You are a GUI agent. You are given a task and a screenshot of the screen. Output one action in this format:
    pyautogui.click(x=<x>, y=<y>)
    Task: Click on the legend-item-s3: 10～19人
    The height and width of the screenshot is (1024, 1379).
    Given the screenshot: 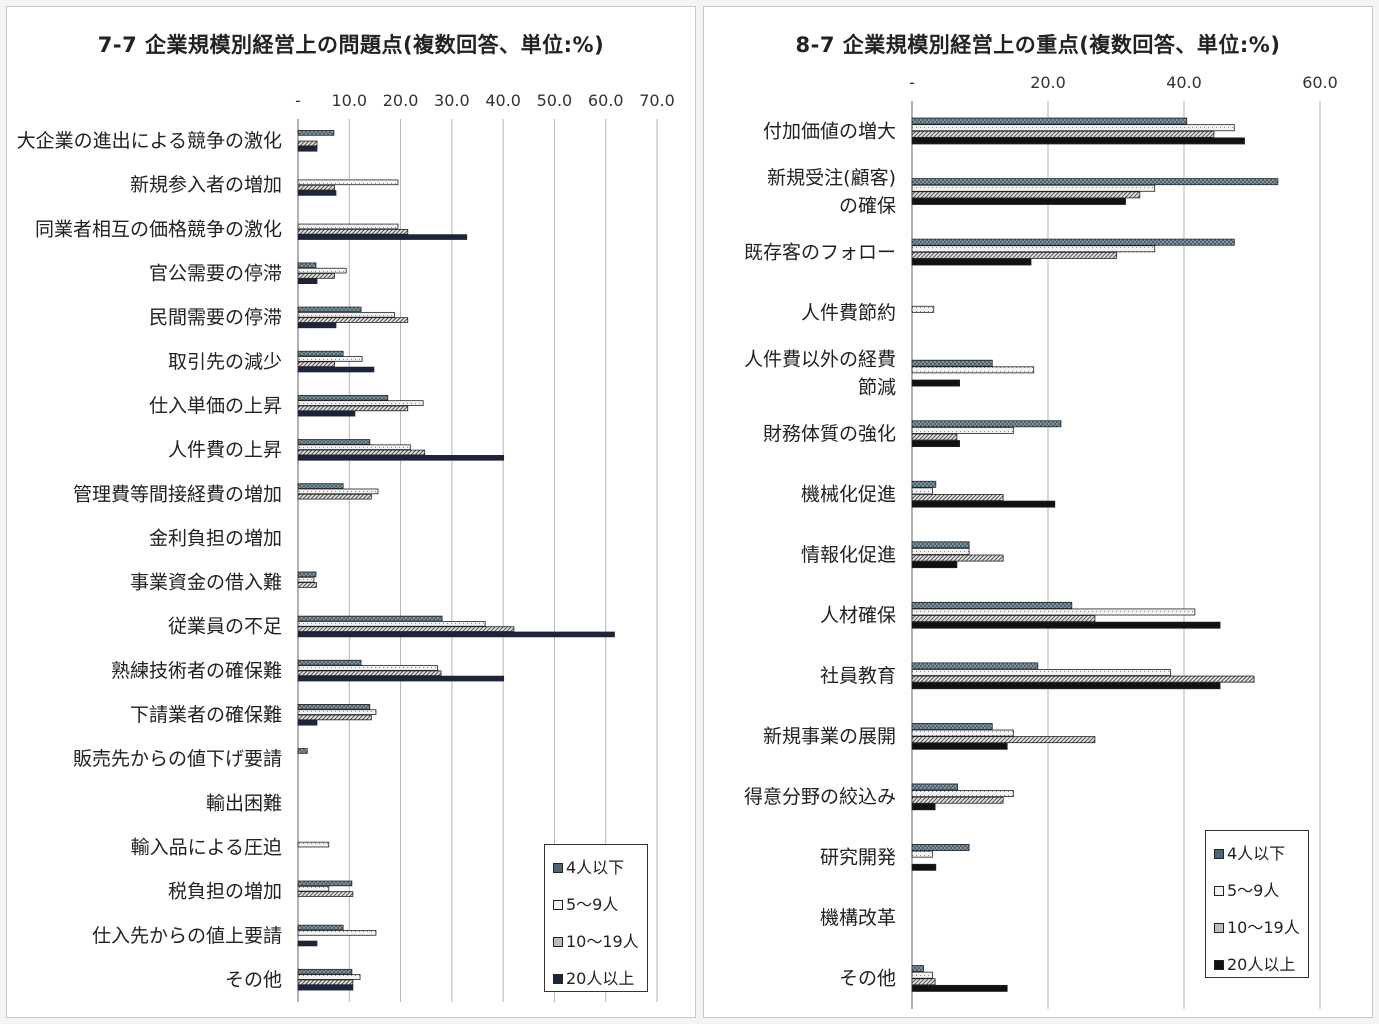 What is the action you would take?
    pyautogui.click(x=1257, y=927)
    